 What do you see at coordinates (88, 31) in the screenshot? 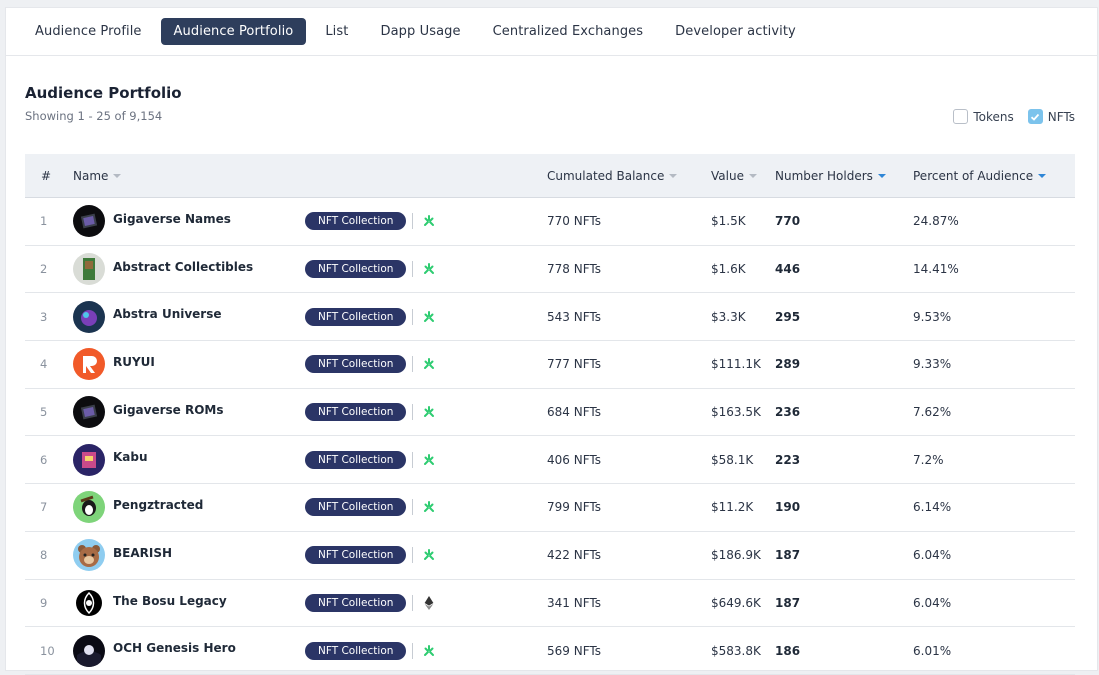
I see `tab-audience-profile: Audience Profile` at bounding box center [88, 31].